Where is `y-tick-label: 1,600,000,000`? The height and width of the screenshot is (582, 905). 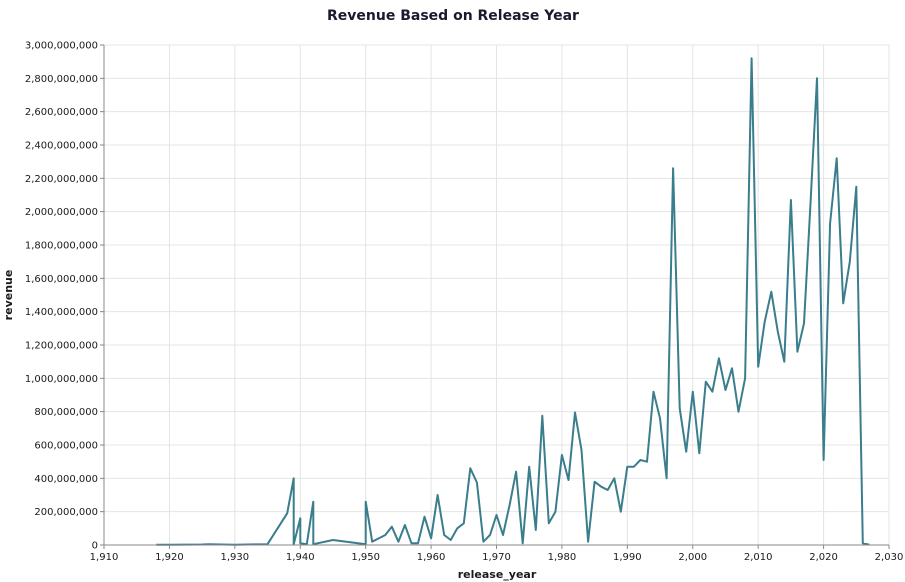 y-tick-label: 1,600,000,000 is located at coordinates (61, 279).